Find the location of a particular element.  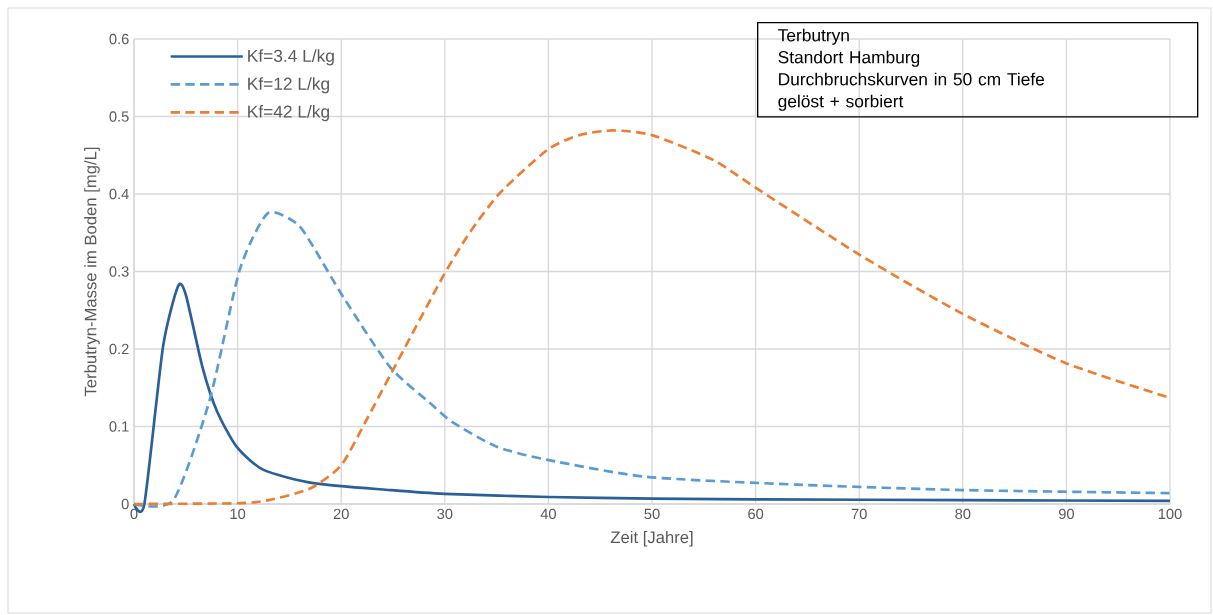

y-axis-title: Terbutryn-Masse im Boden [mg/L] is located at coordinates (92, 272).